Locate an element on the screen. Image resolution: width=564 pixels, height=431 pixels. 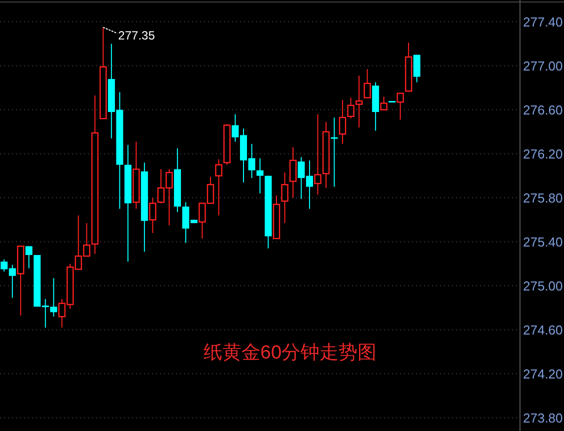
text: 纸黄金60分钟走势图 is located at coordinates (290, 353).